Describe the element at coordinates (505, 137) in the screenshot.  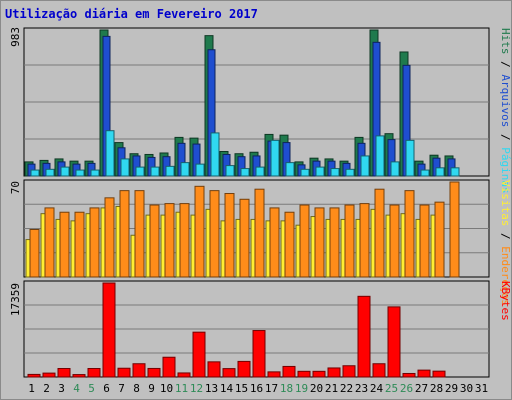
I see `legend-entry-hits-3: /` at that location.